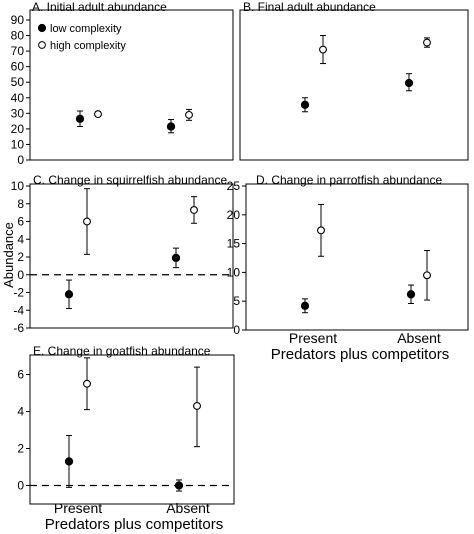  What do you see at coordinates (20, 412) in the screenshot?
I see `panel-e-y-tick-label: 4` at bounding box center [20, 412].